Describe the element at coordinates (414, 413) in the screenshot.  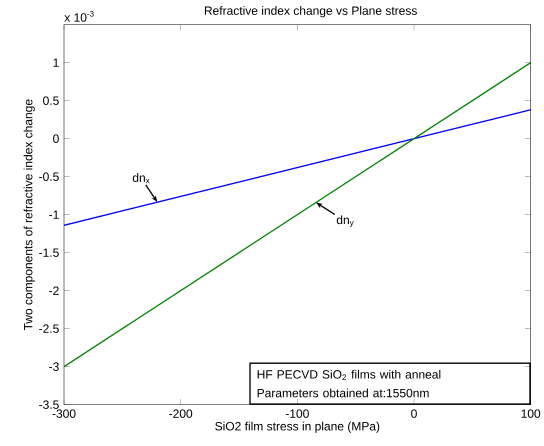
I see `x-tick-label: 0` at that location.